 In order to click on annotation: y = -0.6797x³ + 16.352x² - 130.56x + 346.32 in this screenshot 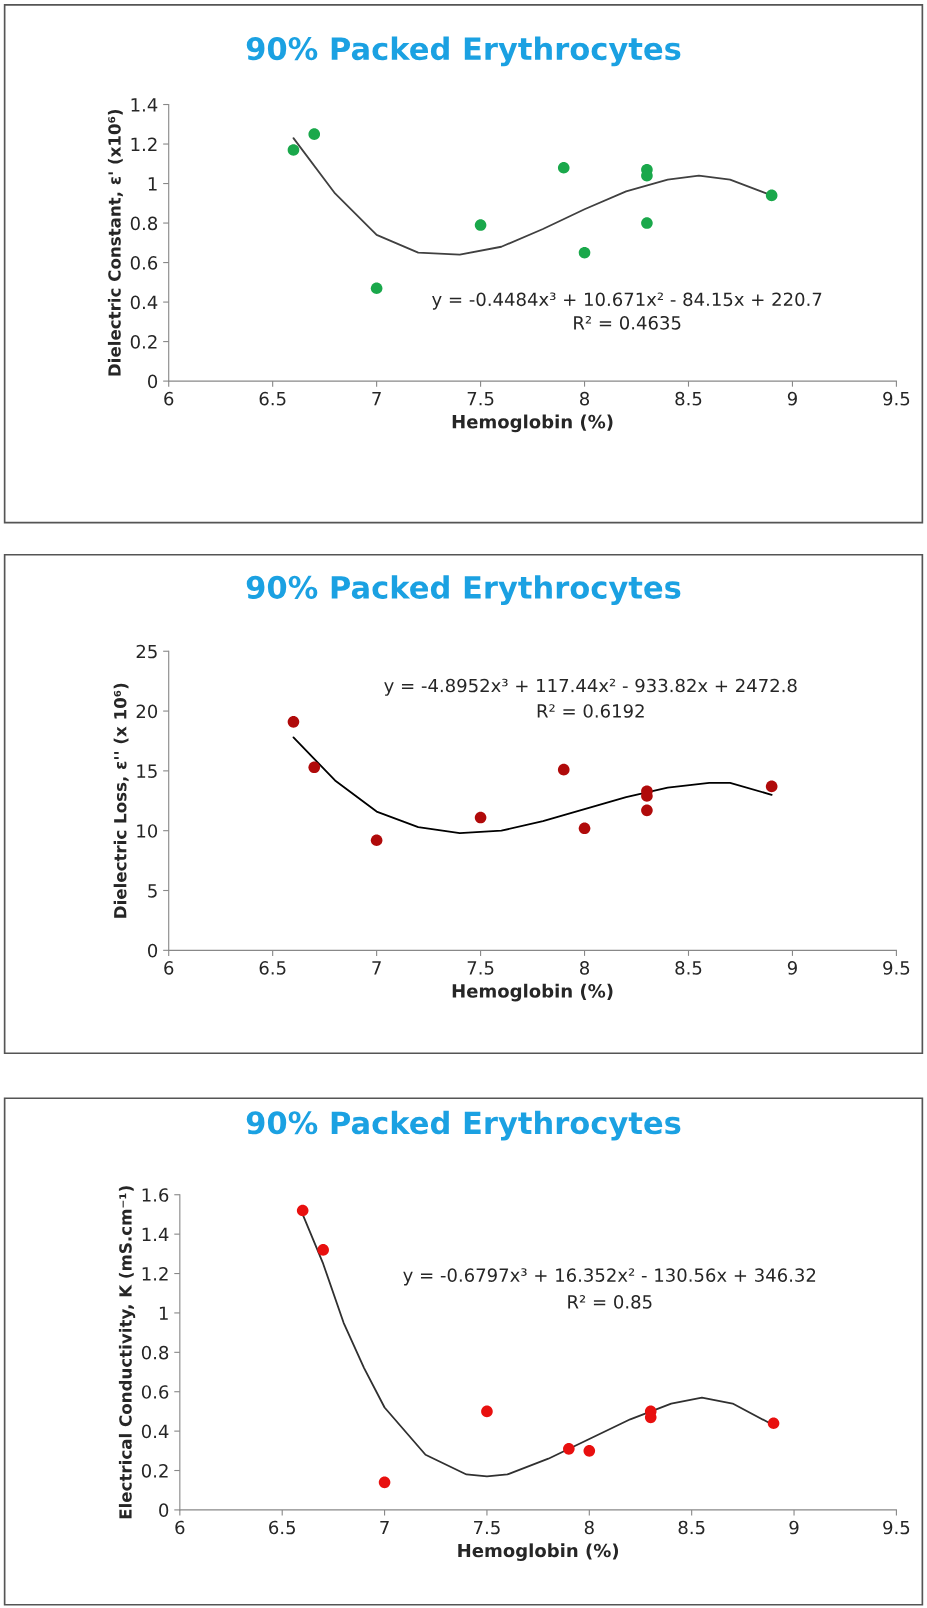, I will do `click(609, 1277)`.